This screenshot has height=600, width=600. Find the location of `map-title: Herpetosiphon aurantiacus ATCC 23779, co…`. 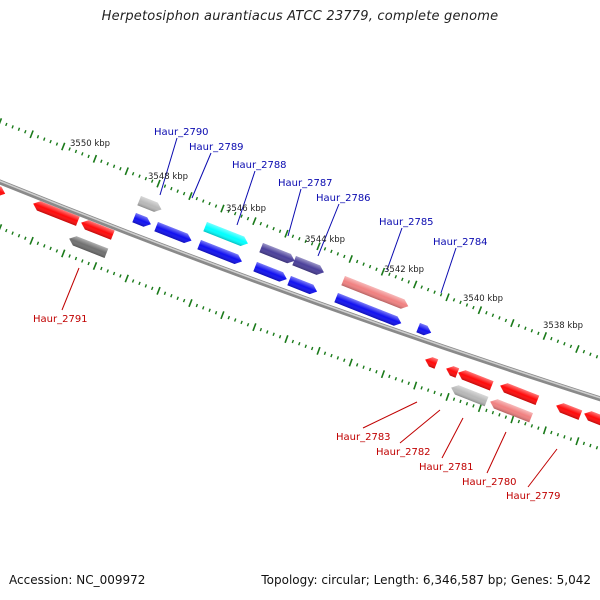

map-title: Herpetosiphon aurantiacus ATCC 23779, co… is located at coordinates (300, 16).